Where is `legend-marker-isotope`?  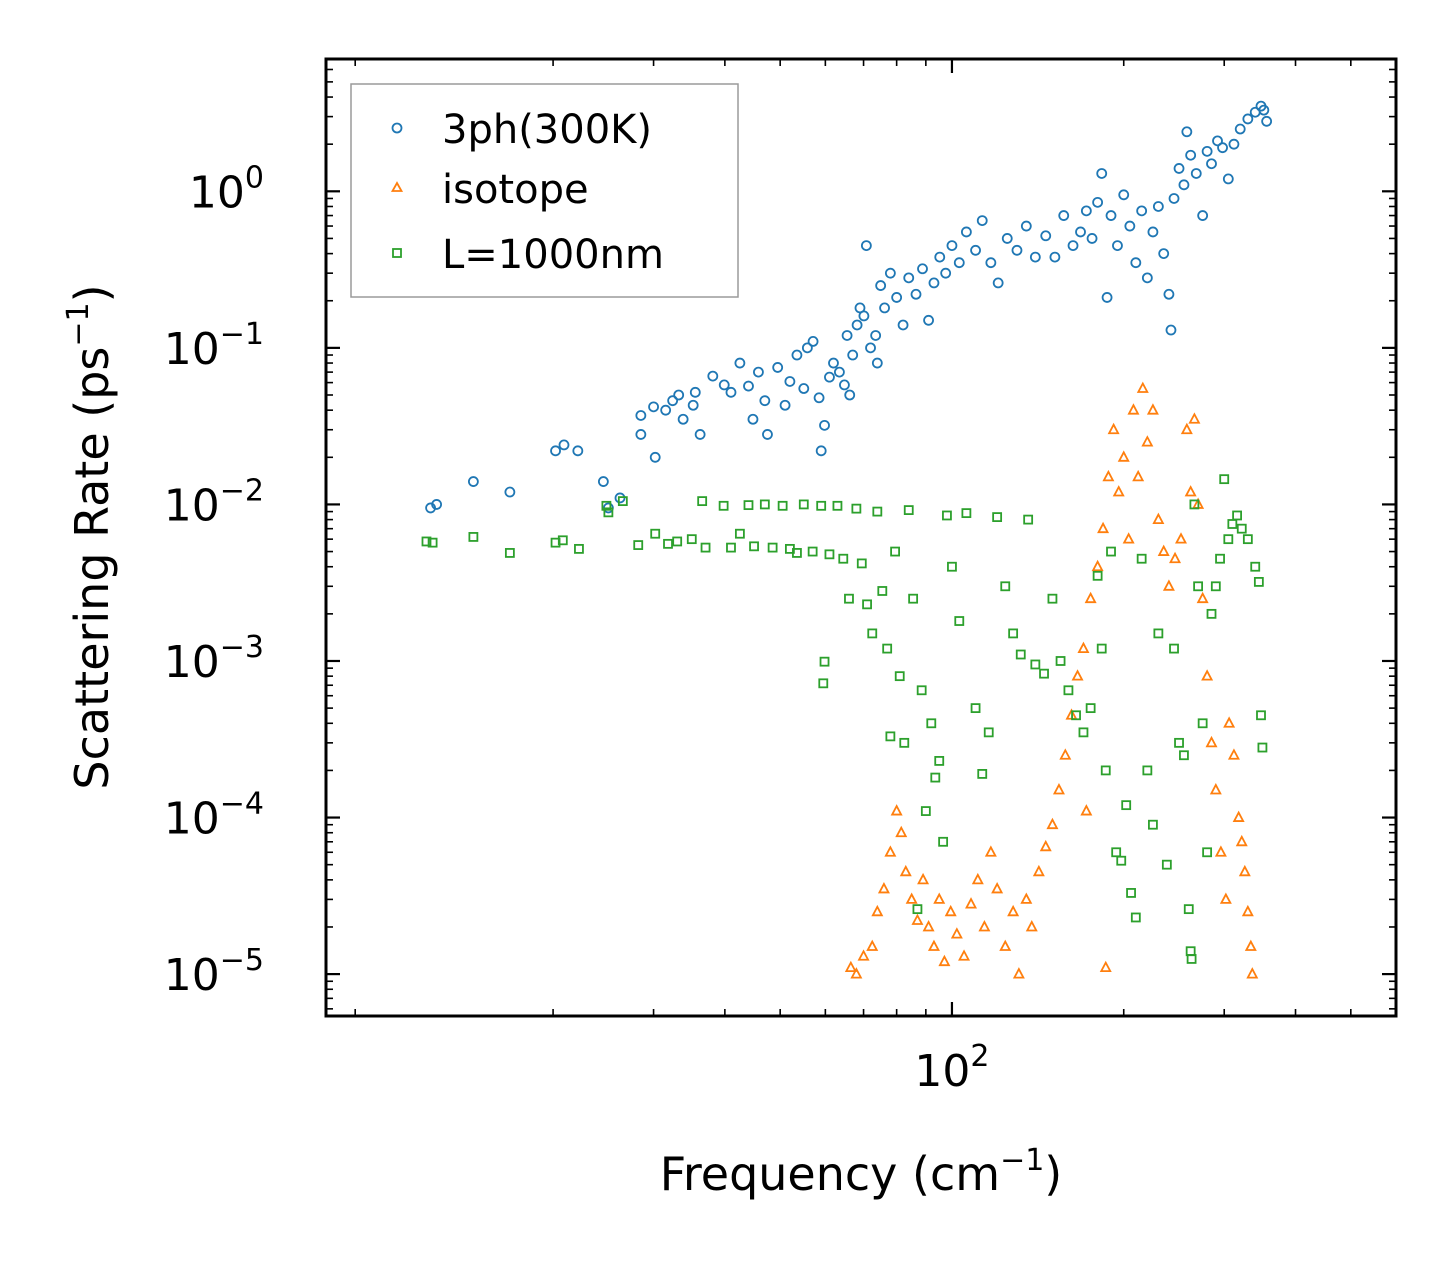
legend-marker-isotope is located at coordinates (397, 186).